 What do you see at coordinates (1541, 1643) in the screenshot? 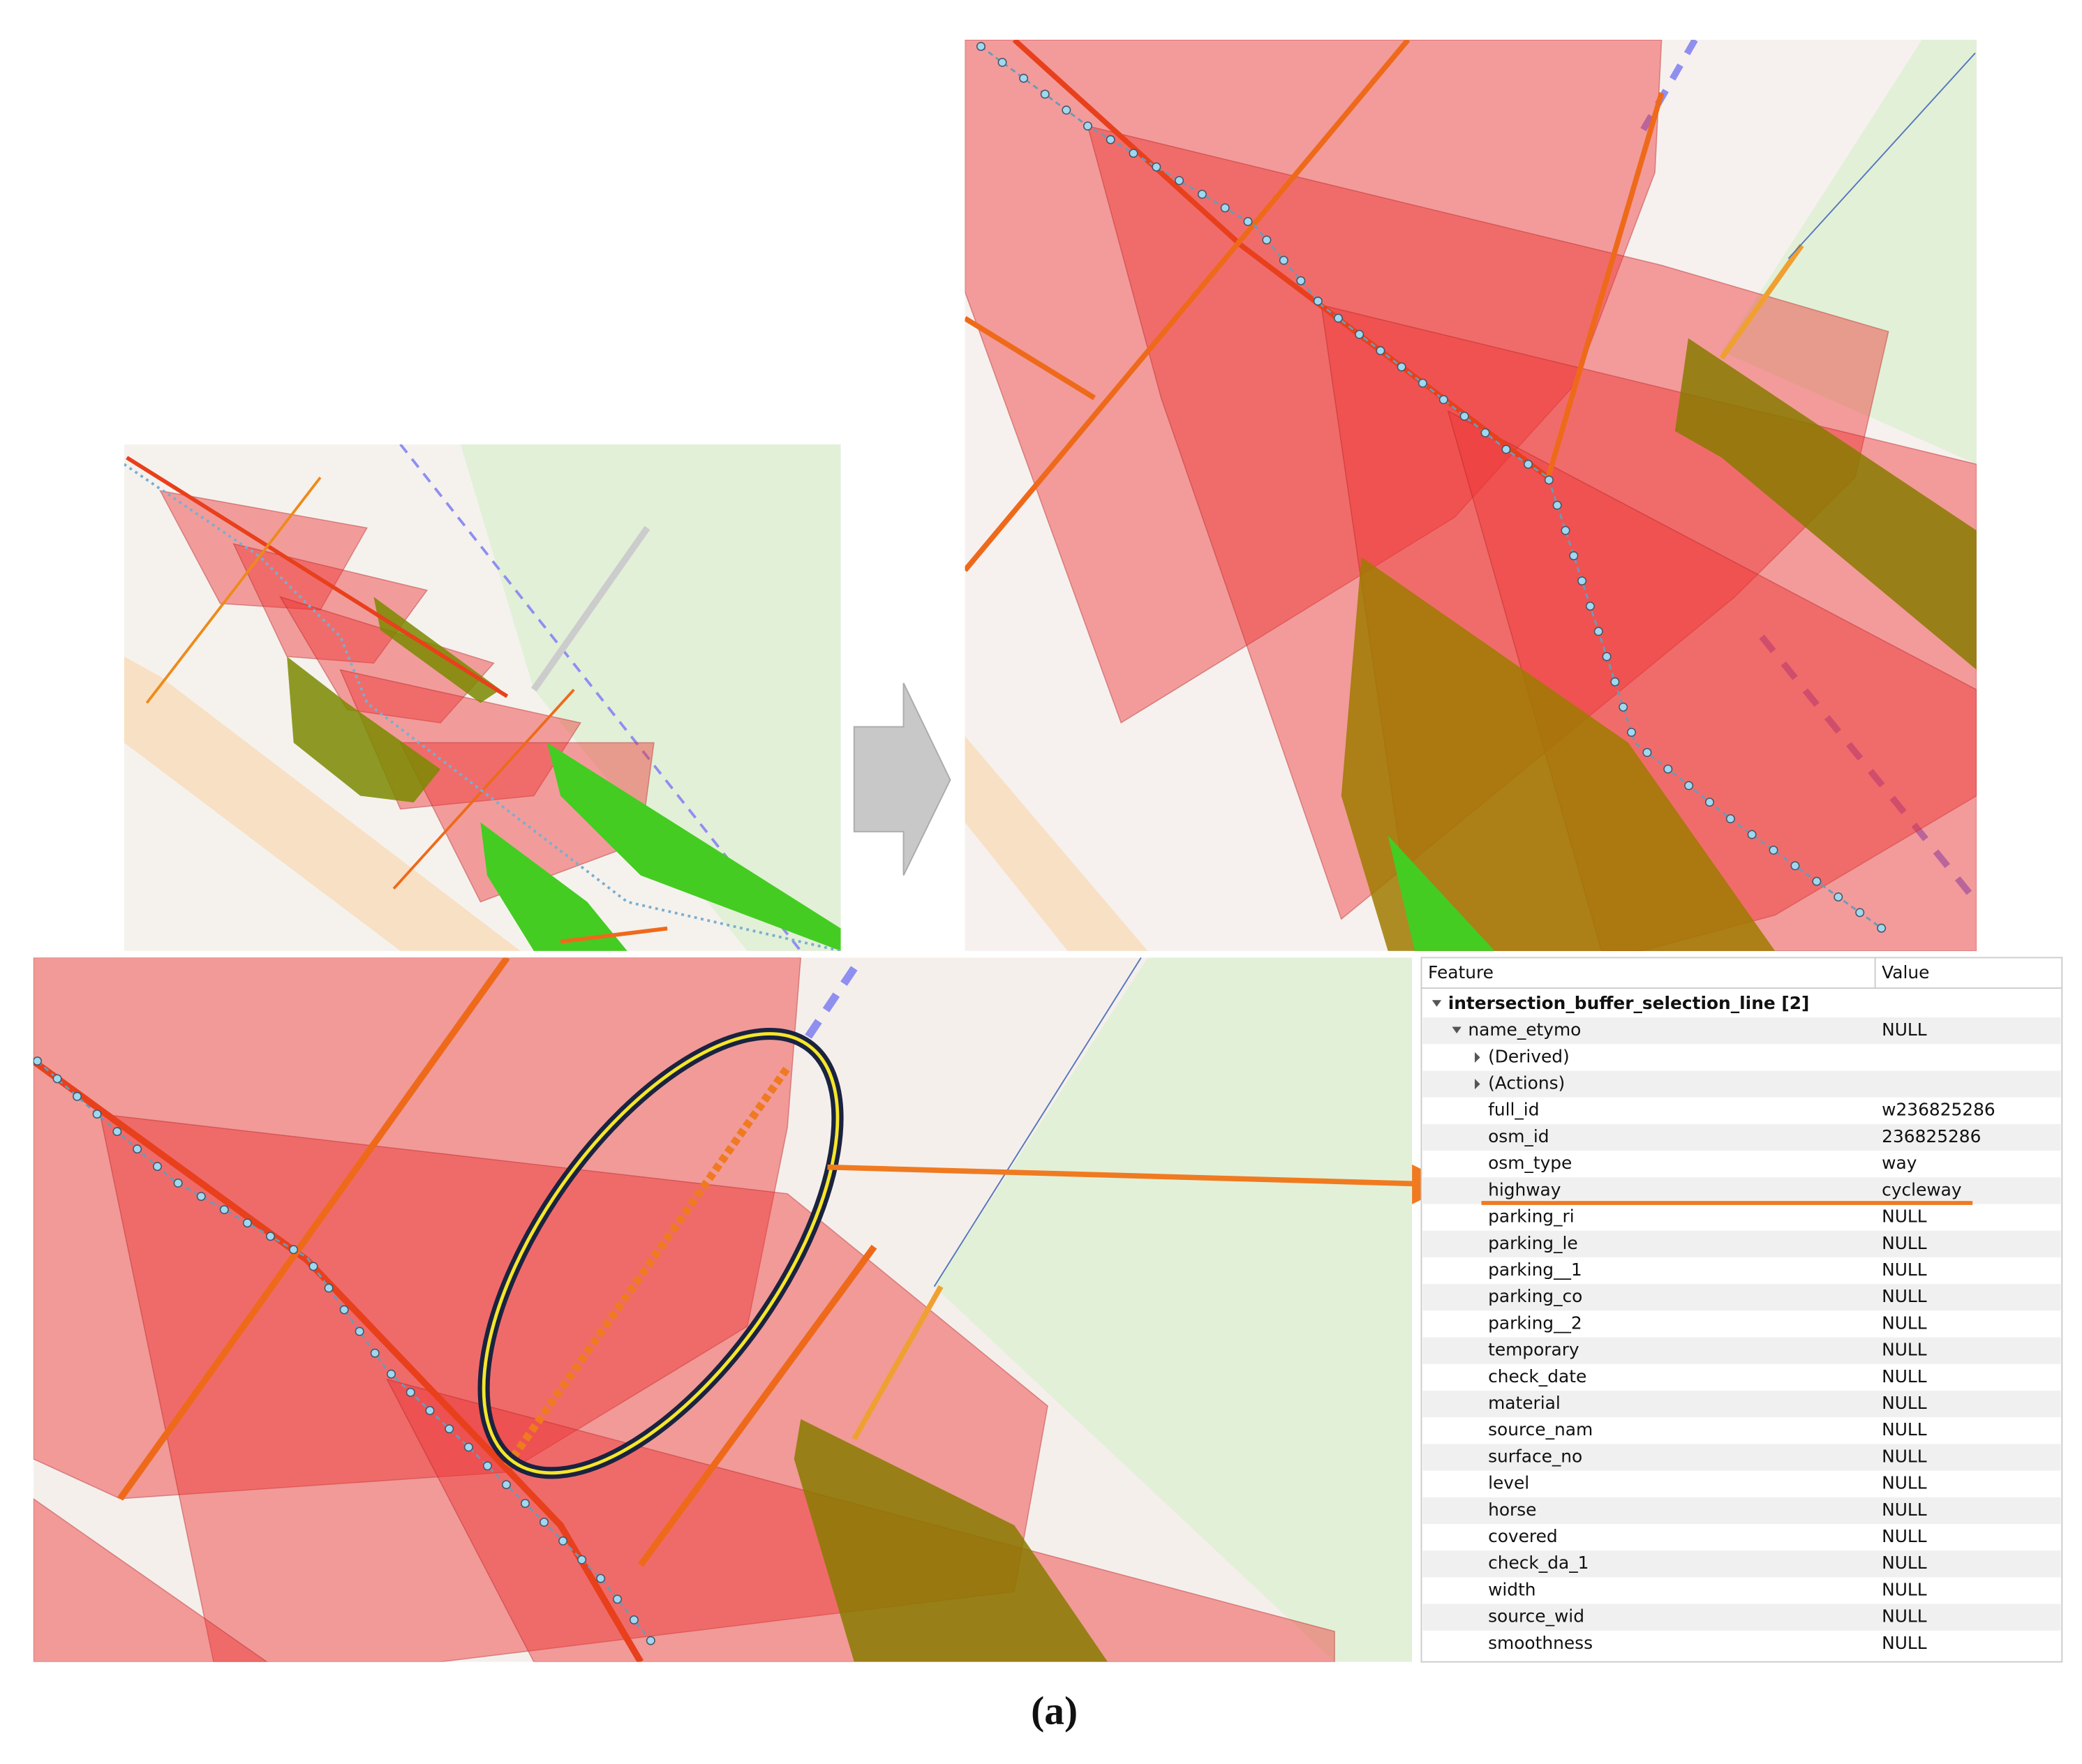
I see `feature-name: smoothness` at bounding box center [1541, 1643].